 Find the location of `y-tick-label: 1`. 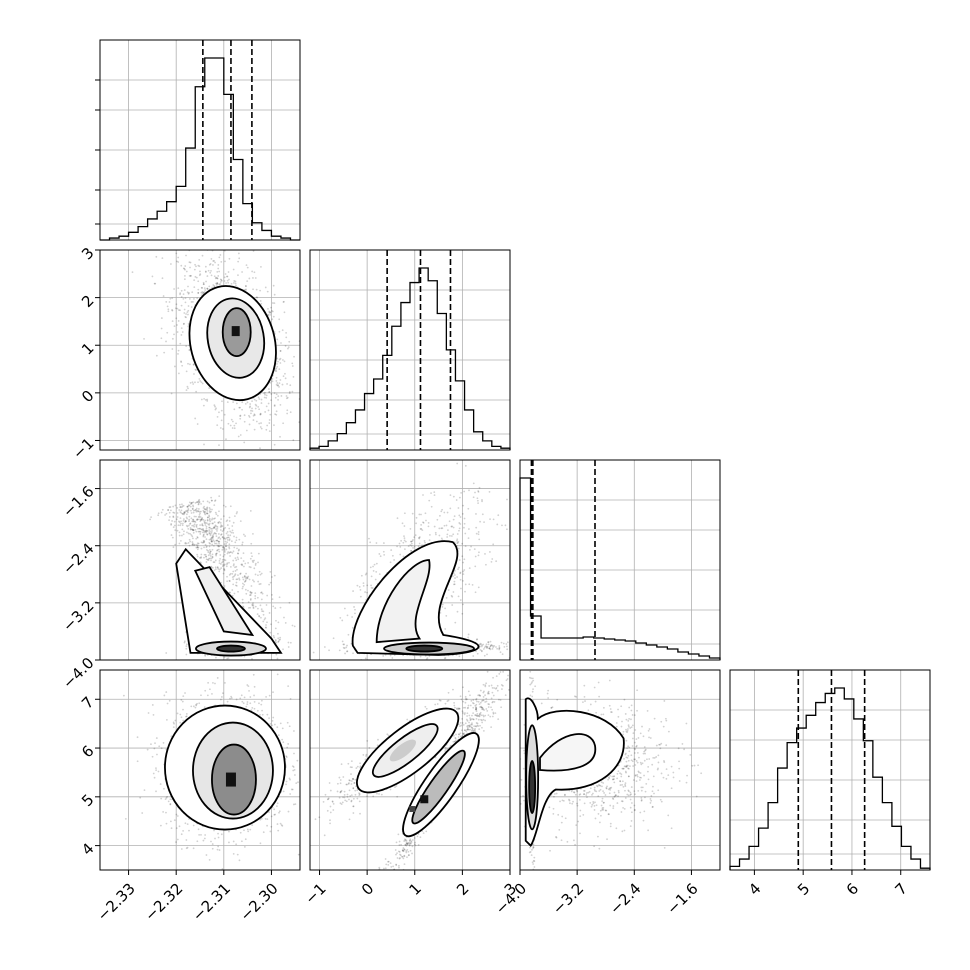

y-tick-label: 1 is located at coordinates (87, 348).